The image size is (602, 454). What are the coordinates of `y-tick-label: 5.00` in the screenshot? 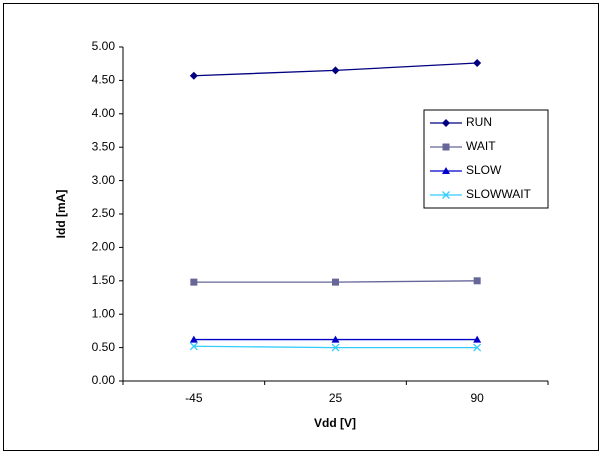 It's located at (104, 46).